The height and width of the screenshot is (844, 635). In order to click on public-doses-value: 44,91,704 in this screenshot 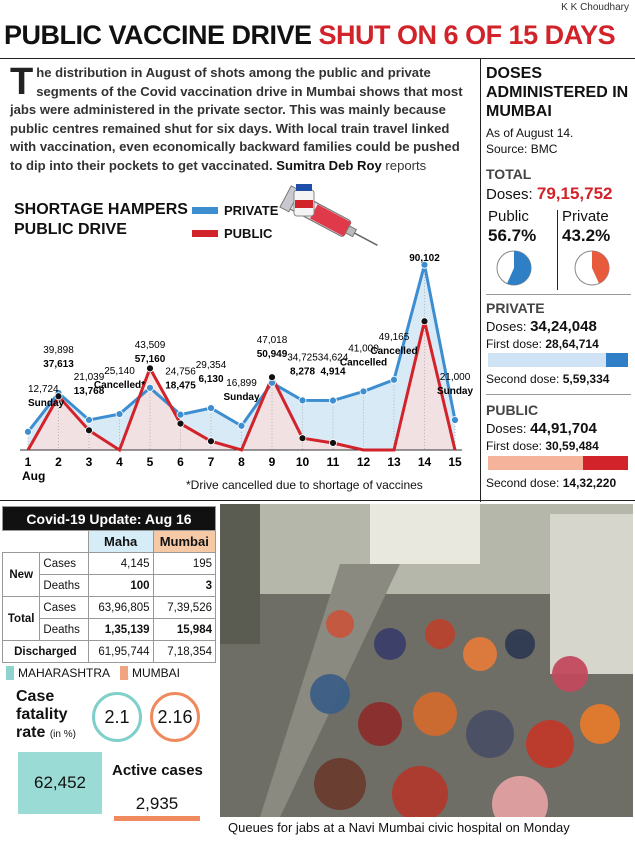, I will do `click(563, 428)`.